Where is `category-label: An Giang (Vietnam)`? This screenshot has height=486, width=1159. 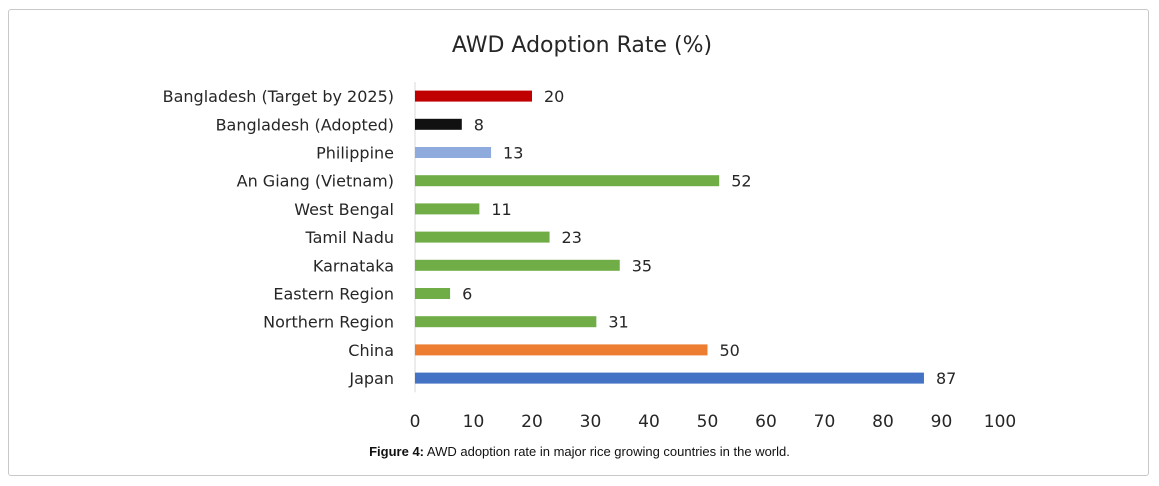 category-label: An Giang (Vietnam) is located at coordinates (315, 181).